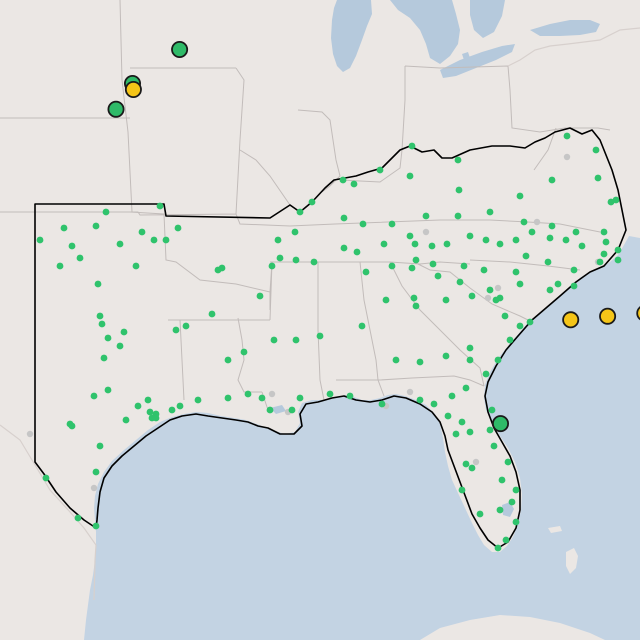  I want to click on lake-michigan, so click(351, 36).